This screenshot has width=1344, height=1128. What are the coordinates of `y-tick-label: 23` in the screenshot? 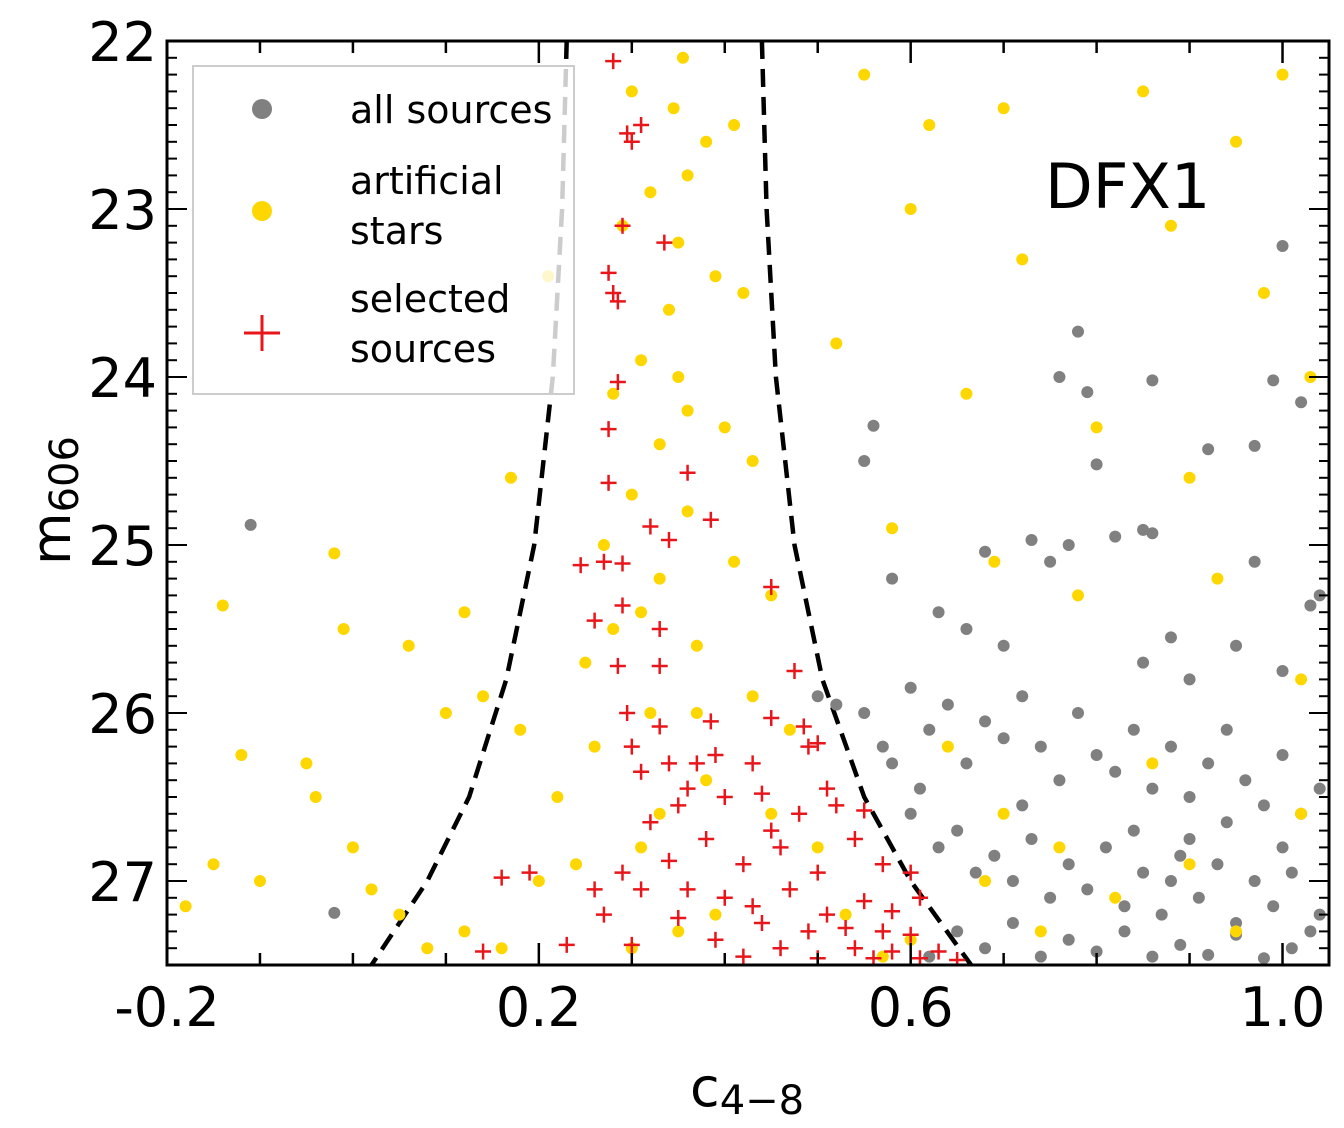 It's located at (122, 210).